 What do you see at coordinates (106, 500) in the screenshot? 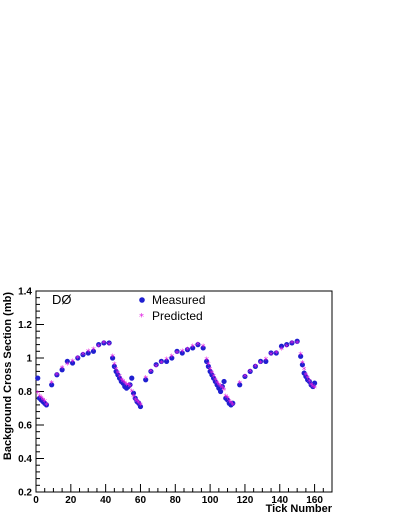
I see `x-tick-label: 40` at bounding box center [106, 500].